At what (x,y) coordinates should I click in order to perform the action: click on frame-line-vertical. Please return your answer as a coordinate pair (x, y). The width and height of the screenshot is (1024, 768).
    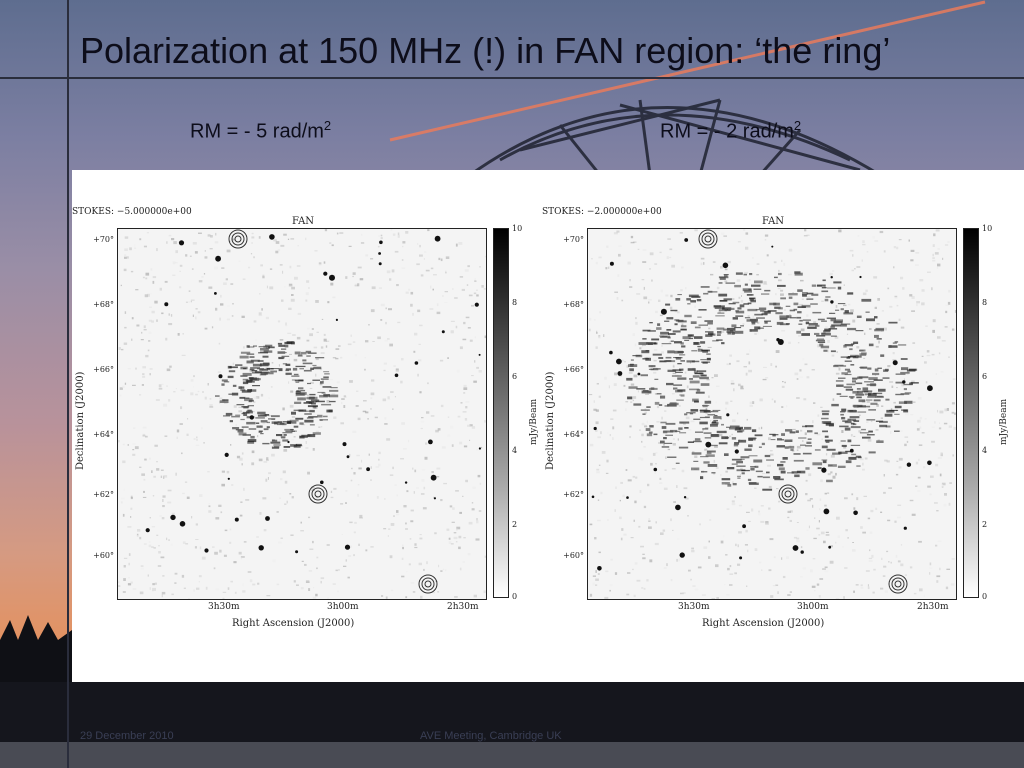
    Looking at the image, I should click on (68, 384).